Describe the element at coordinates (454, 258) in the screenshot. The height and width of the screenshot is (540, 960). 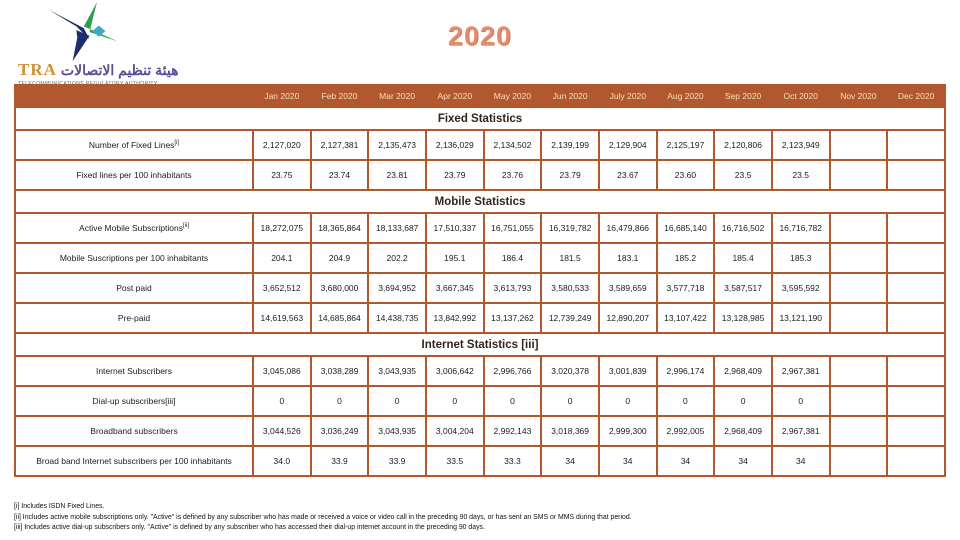
I see `value-cell: 195.1` at that location.